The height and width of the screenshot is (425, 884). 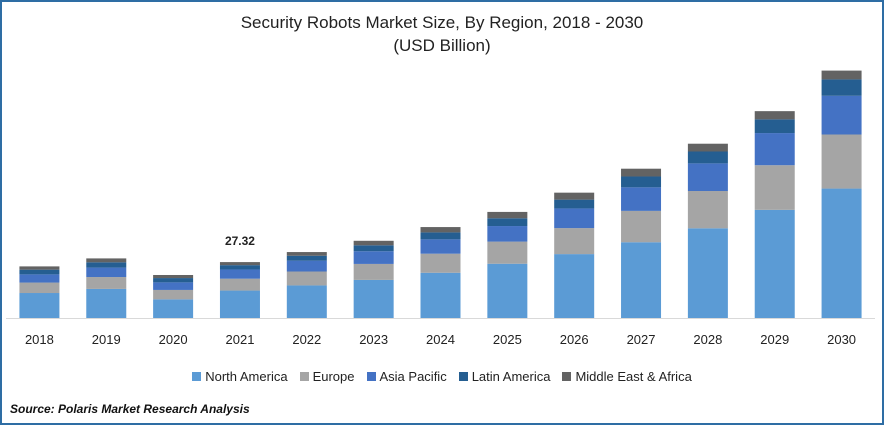 What do you see at coordinates (173, 280) in the screenshot?
I see `bar-2020-latin-america` at bounding box center [173, 280].